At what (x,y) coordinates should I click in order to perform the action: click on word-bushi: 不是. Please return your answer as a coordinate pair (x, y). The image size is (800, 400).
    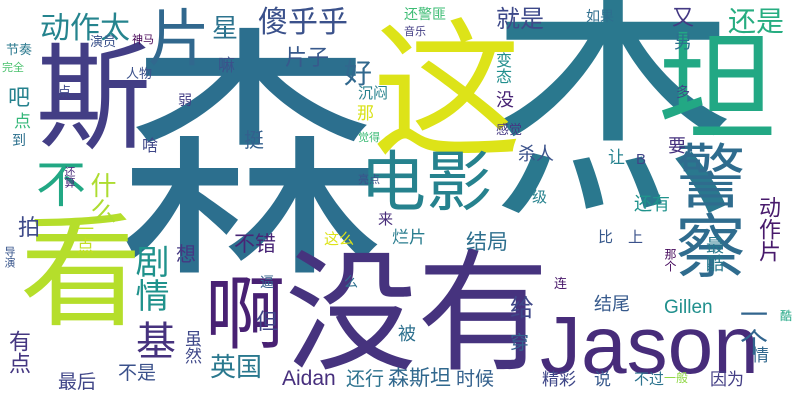
    Looking at the image, I should click on (137, 373).